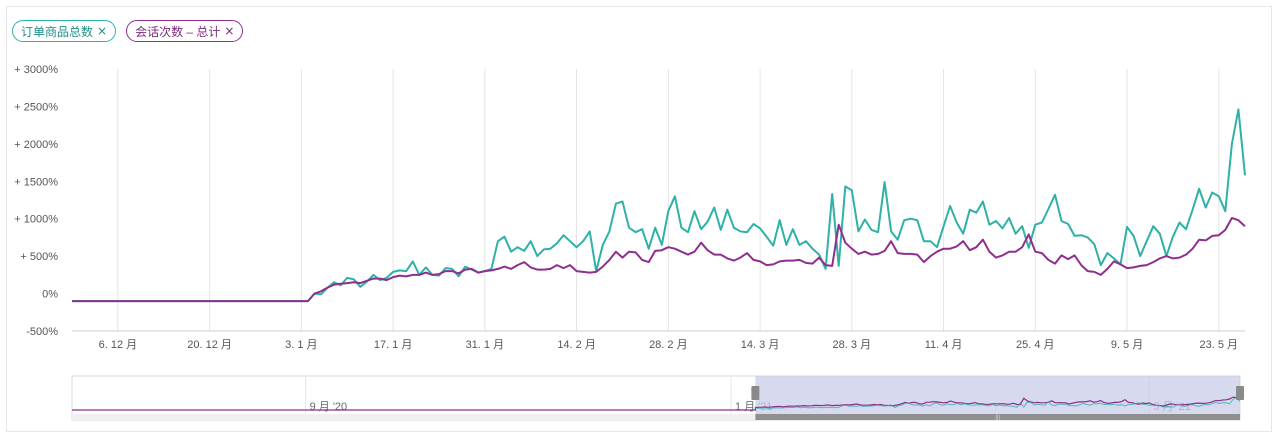 The width and height of the screenshot is (1280, 439). Describe the element at coordinates (1219, 345) in the screenshot. I see `x-tick-label: 23. 5 月` at that location.